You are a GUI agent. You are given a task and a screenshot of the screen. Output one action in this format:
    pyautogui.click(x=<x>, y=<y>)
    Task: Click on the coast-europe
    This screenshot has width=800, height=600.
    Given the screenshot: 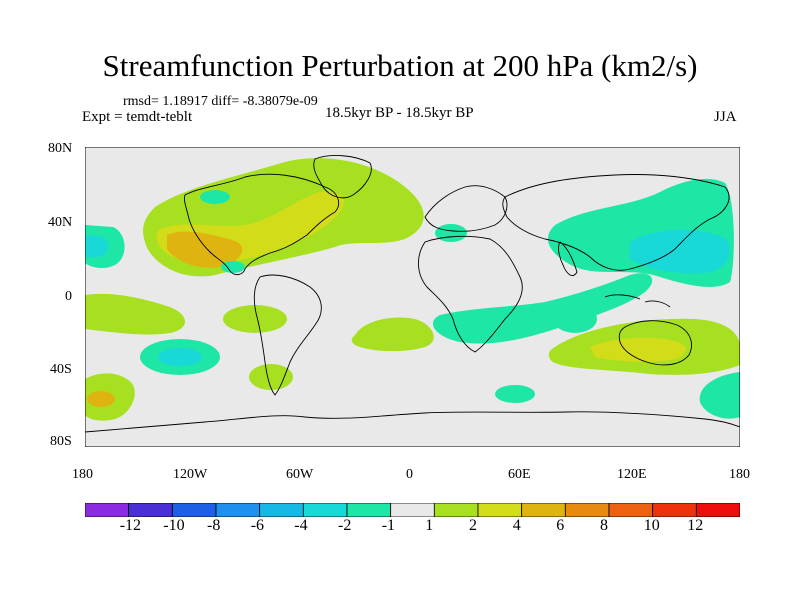 What is the action you would take?
    pyautogui.click(x=466, y=208)
    